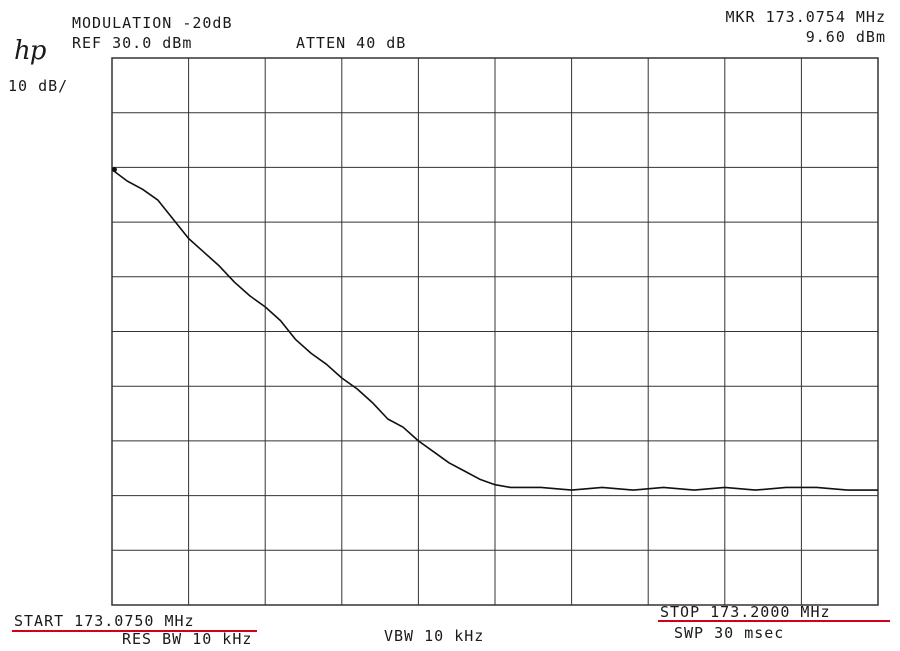 This screenshot has height=651, width=900. What do you see at coordinates (434, 636) in the screenshot?
I see `video-bandwidth-label: VBW 10 kHz` at bounding box center [434, 636].